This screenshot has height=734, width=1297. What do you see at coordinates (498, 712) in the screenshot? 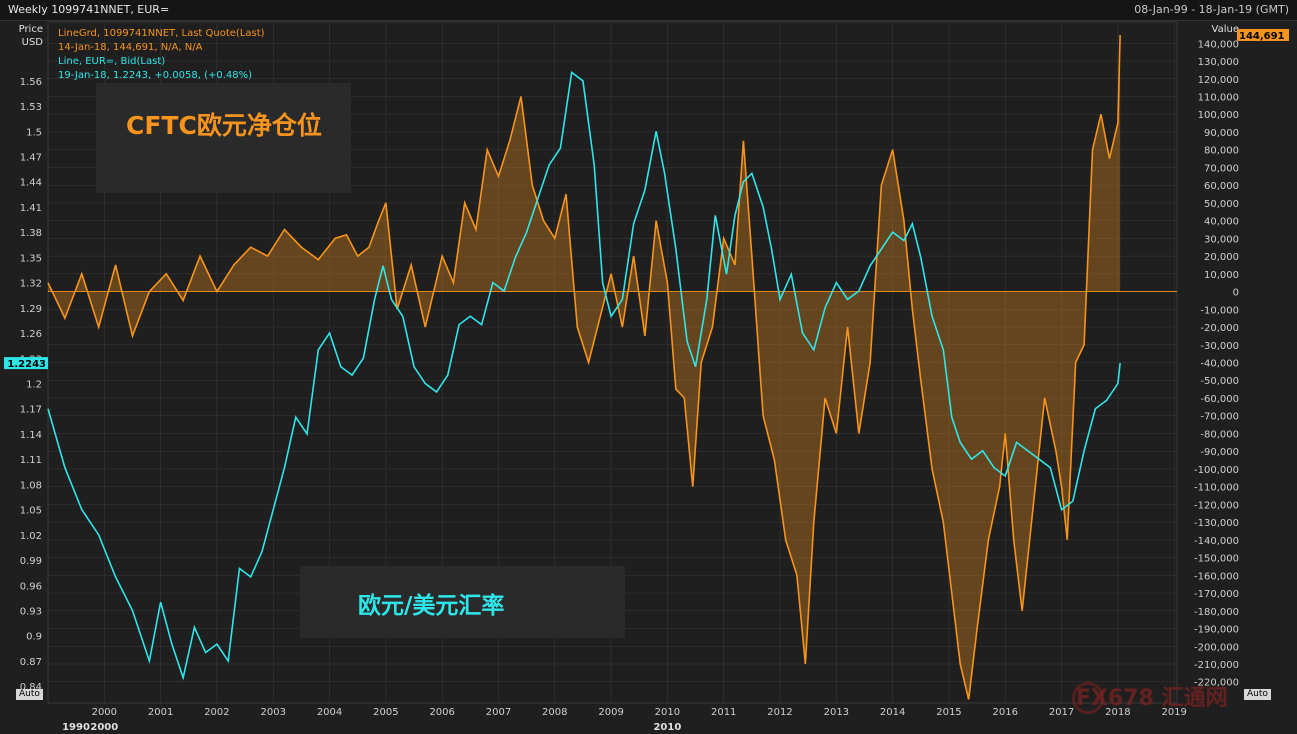
I see `x-axis-tick-label: 2007` at bounding box center [498, 712].